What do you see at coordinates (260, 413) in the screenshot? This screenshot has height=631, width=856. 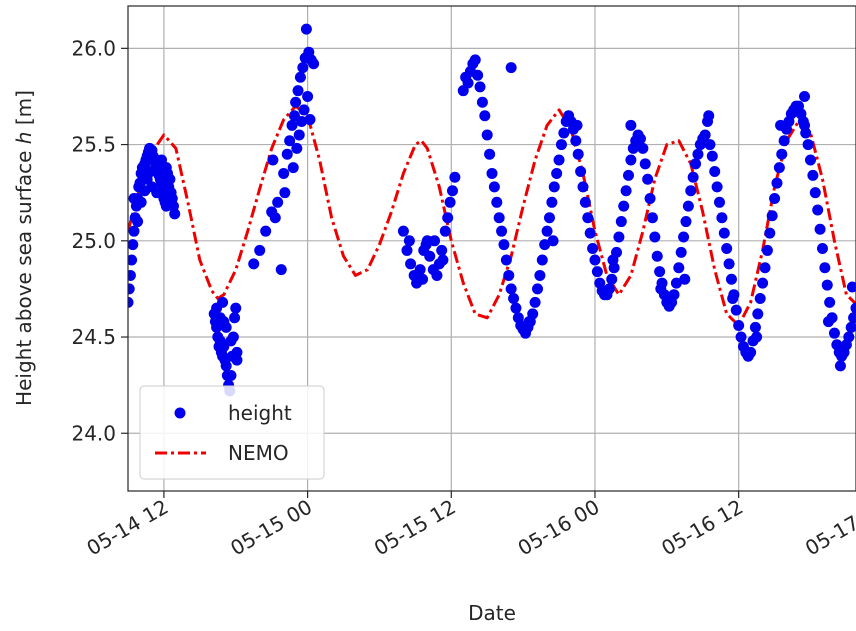 I see `legend-height-label: height` at bounding box center [260, 413].